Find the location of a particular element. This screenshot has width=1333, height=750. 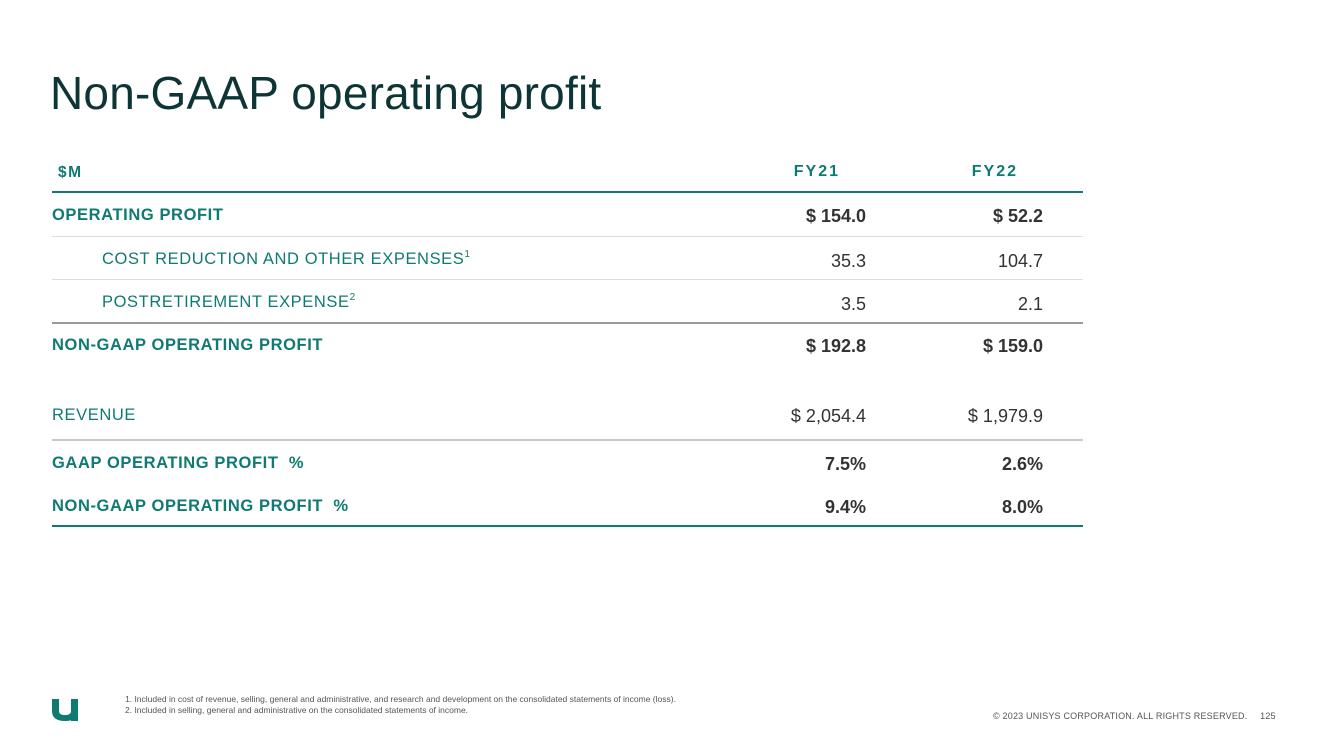

row-value-fy21: $ 2,054.4 is located at coordinates (828, 416).